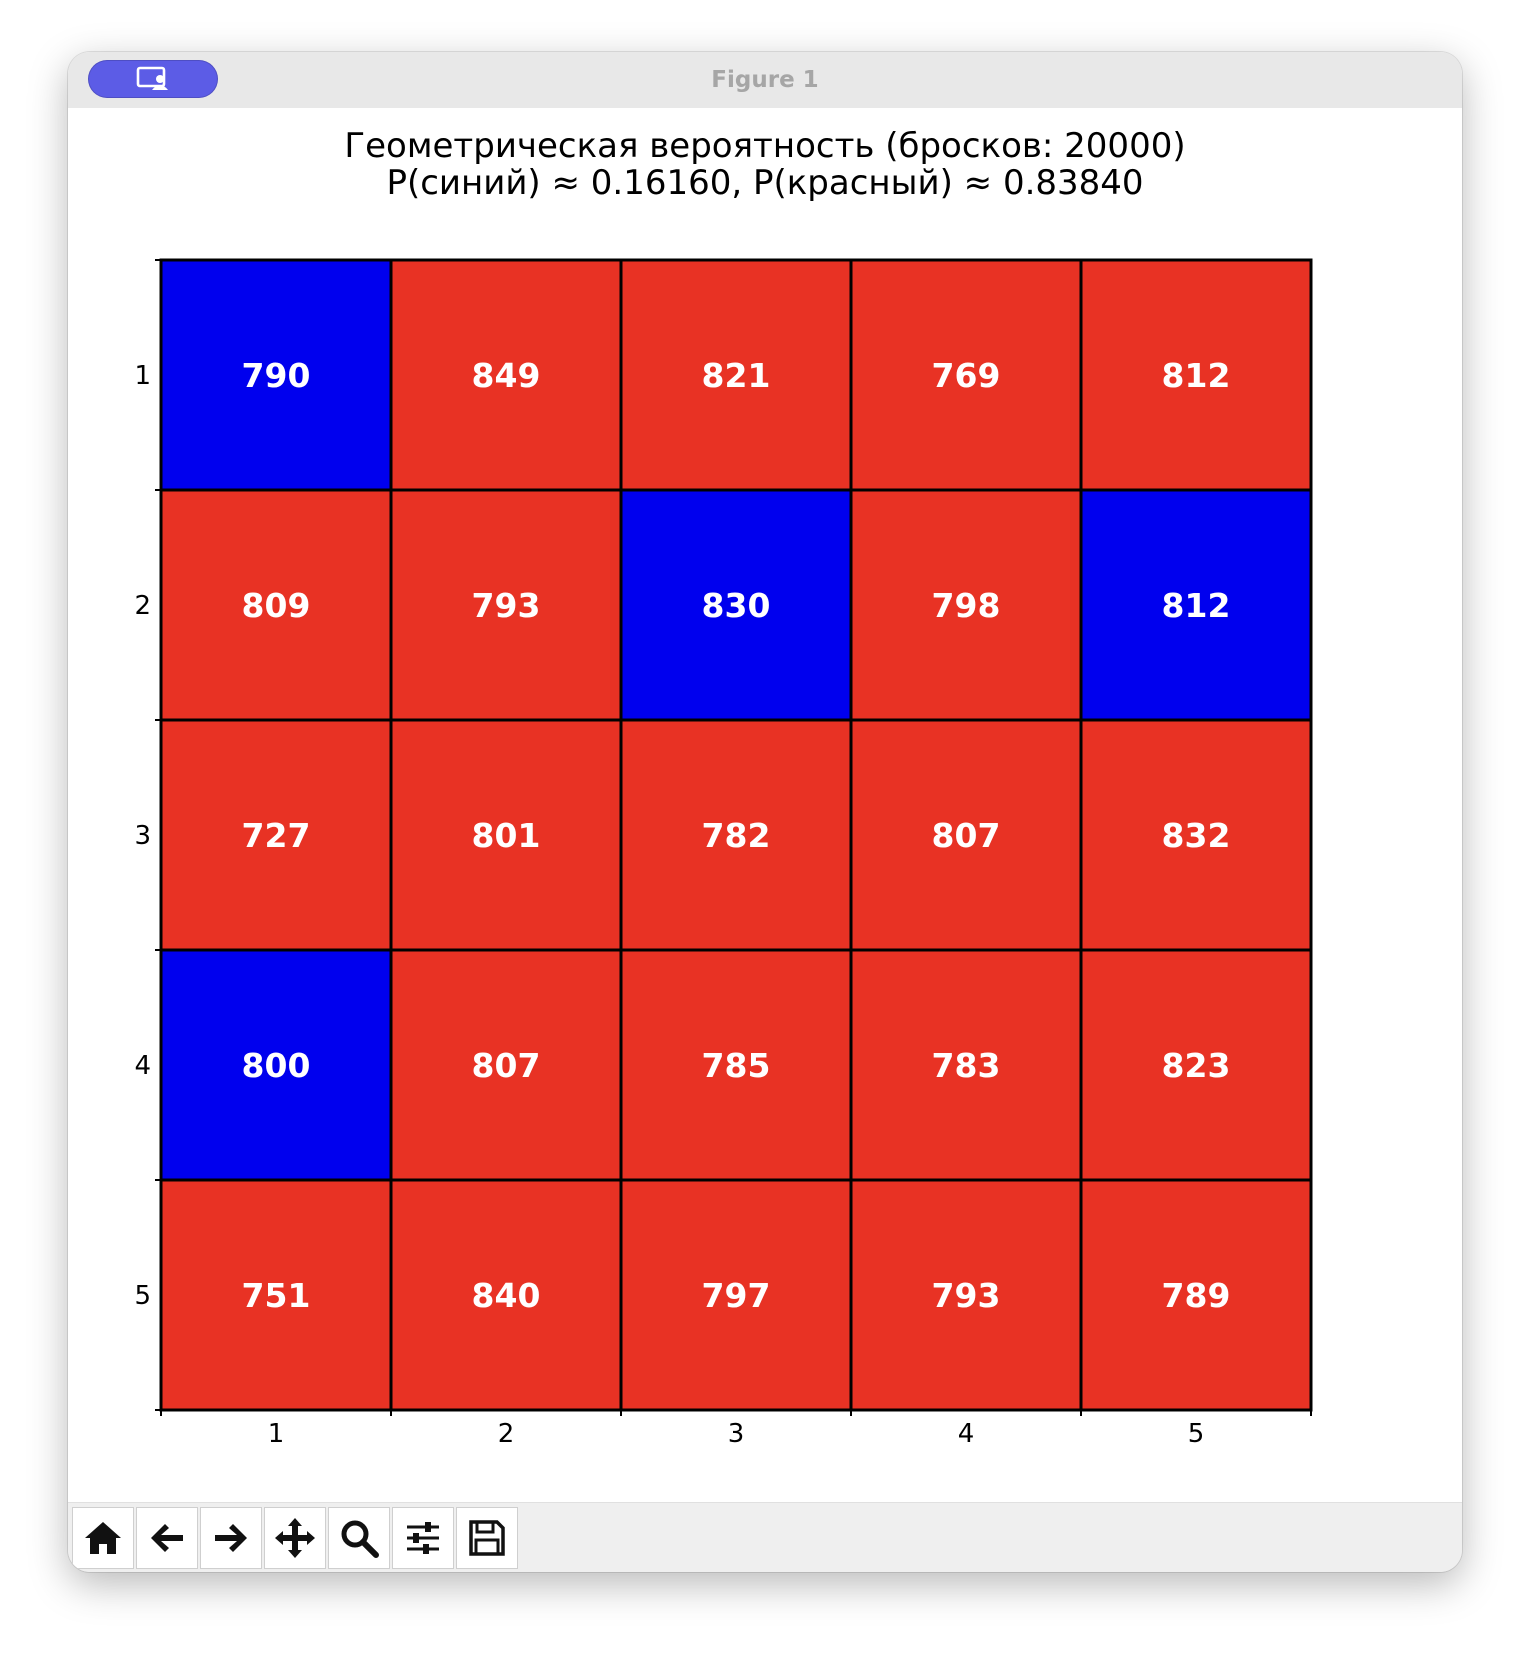 The height and width of the screenshot is (1664, 1536). What do you see at coordinates (1196, 1434) in the screenshot?
I see `x-tick-label: 5` at bounding box center [1196, 1434].